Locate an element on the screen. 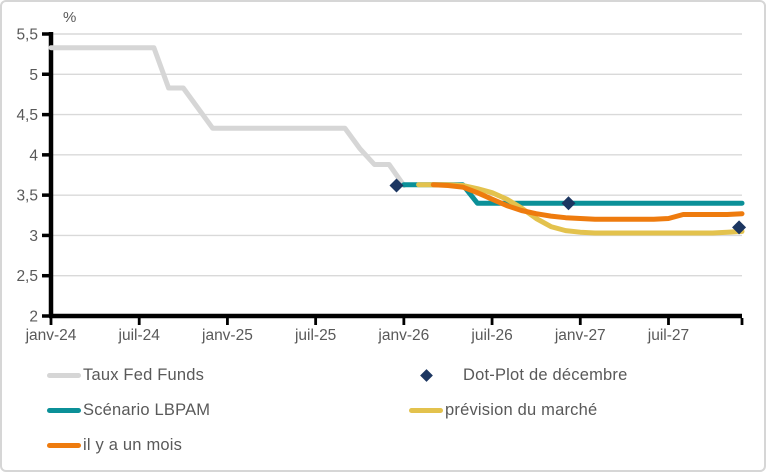 Image resolution: width=766 pixels, height=472 pixels. legend-label: il y a un mois is located at coordinates (133, 444).